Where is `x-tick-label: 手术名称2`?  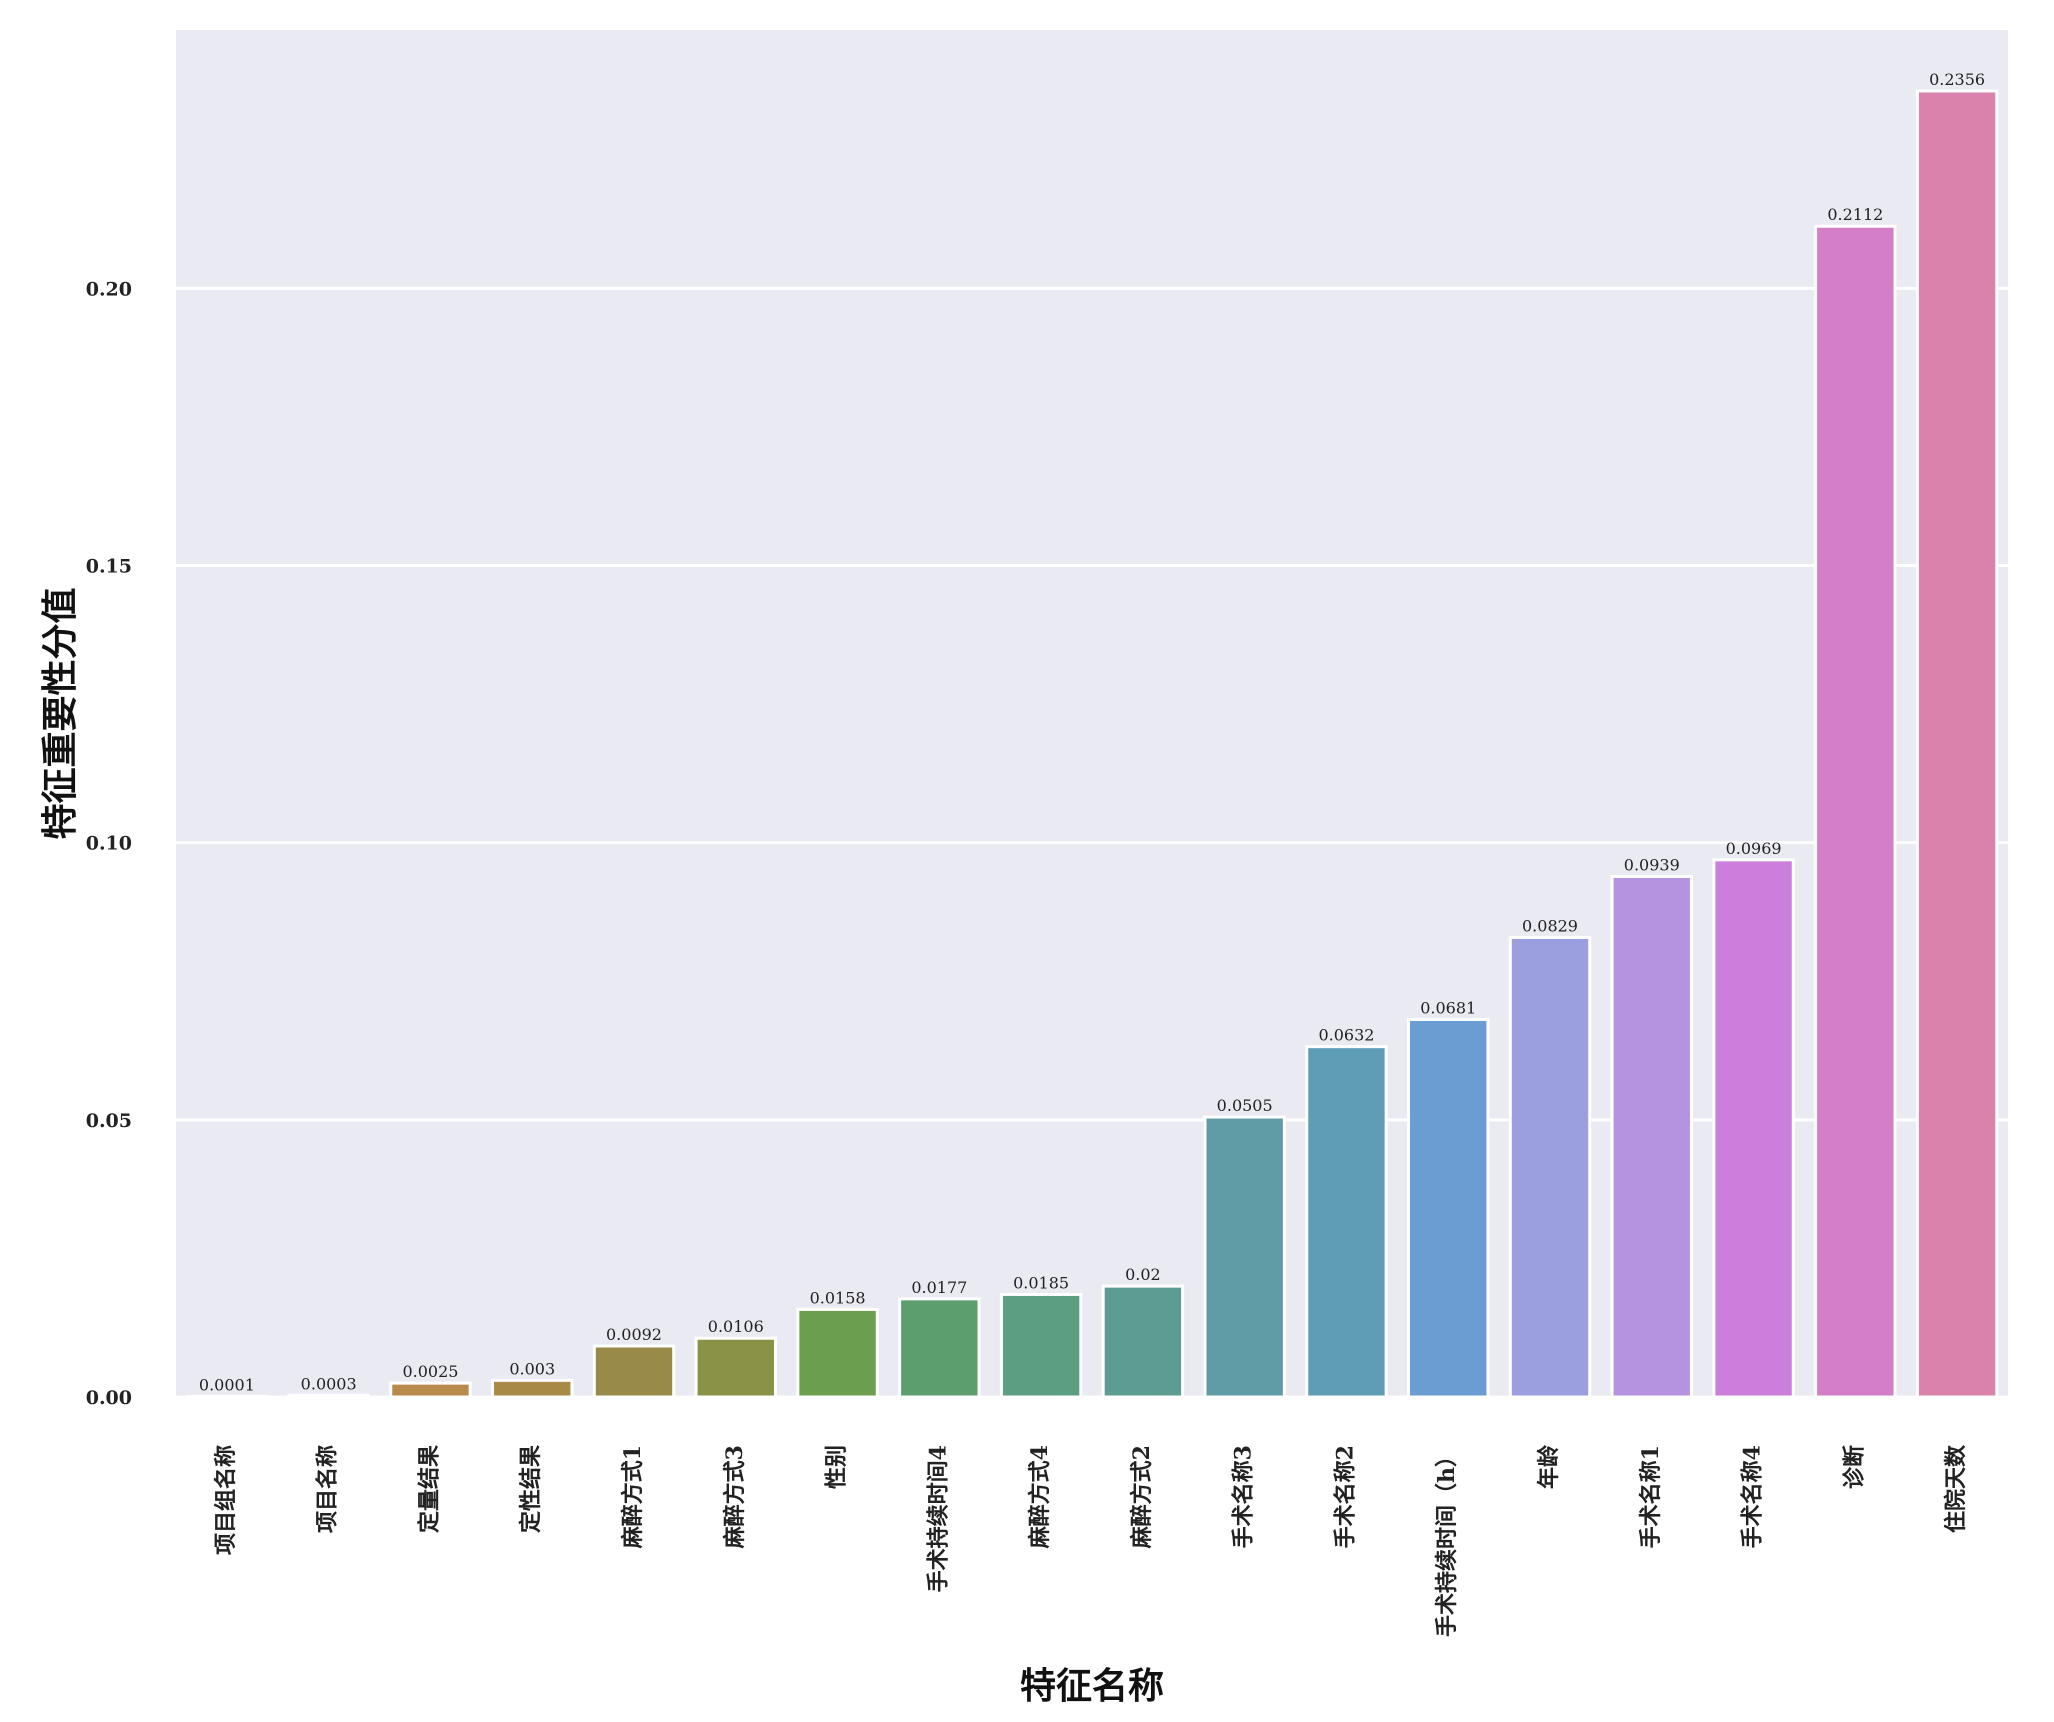 x-tick-label: 手术名称2 is located at coordinates (1345, 1496).